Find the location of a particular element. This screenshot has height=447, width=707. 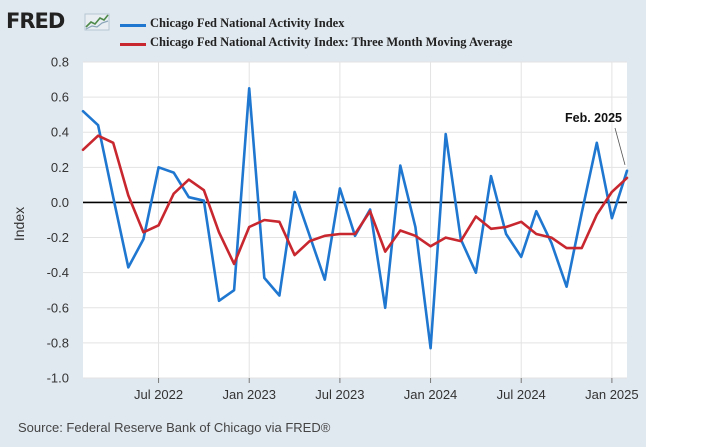

x-tick-label: Jan 2024 is located at coordinates (431, 394).